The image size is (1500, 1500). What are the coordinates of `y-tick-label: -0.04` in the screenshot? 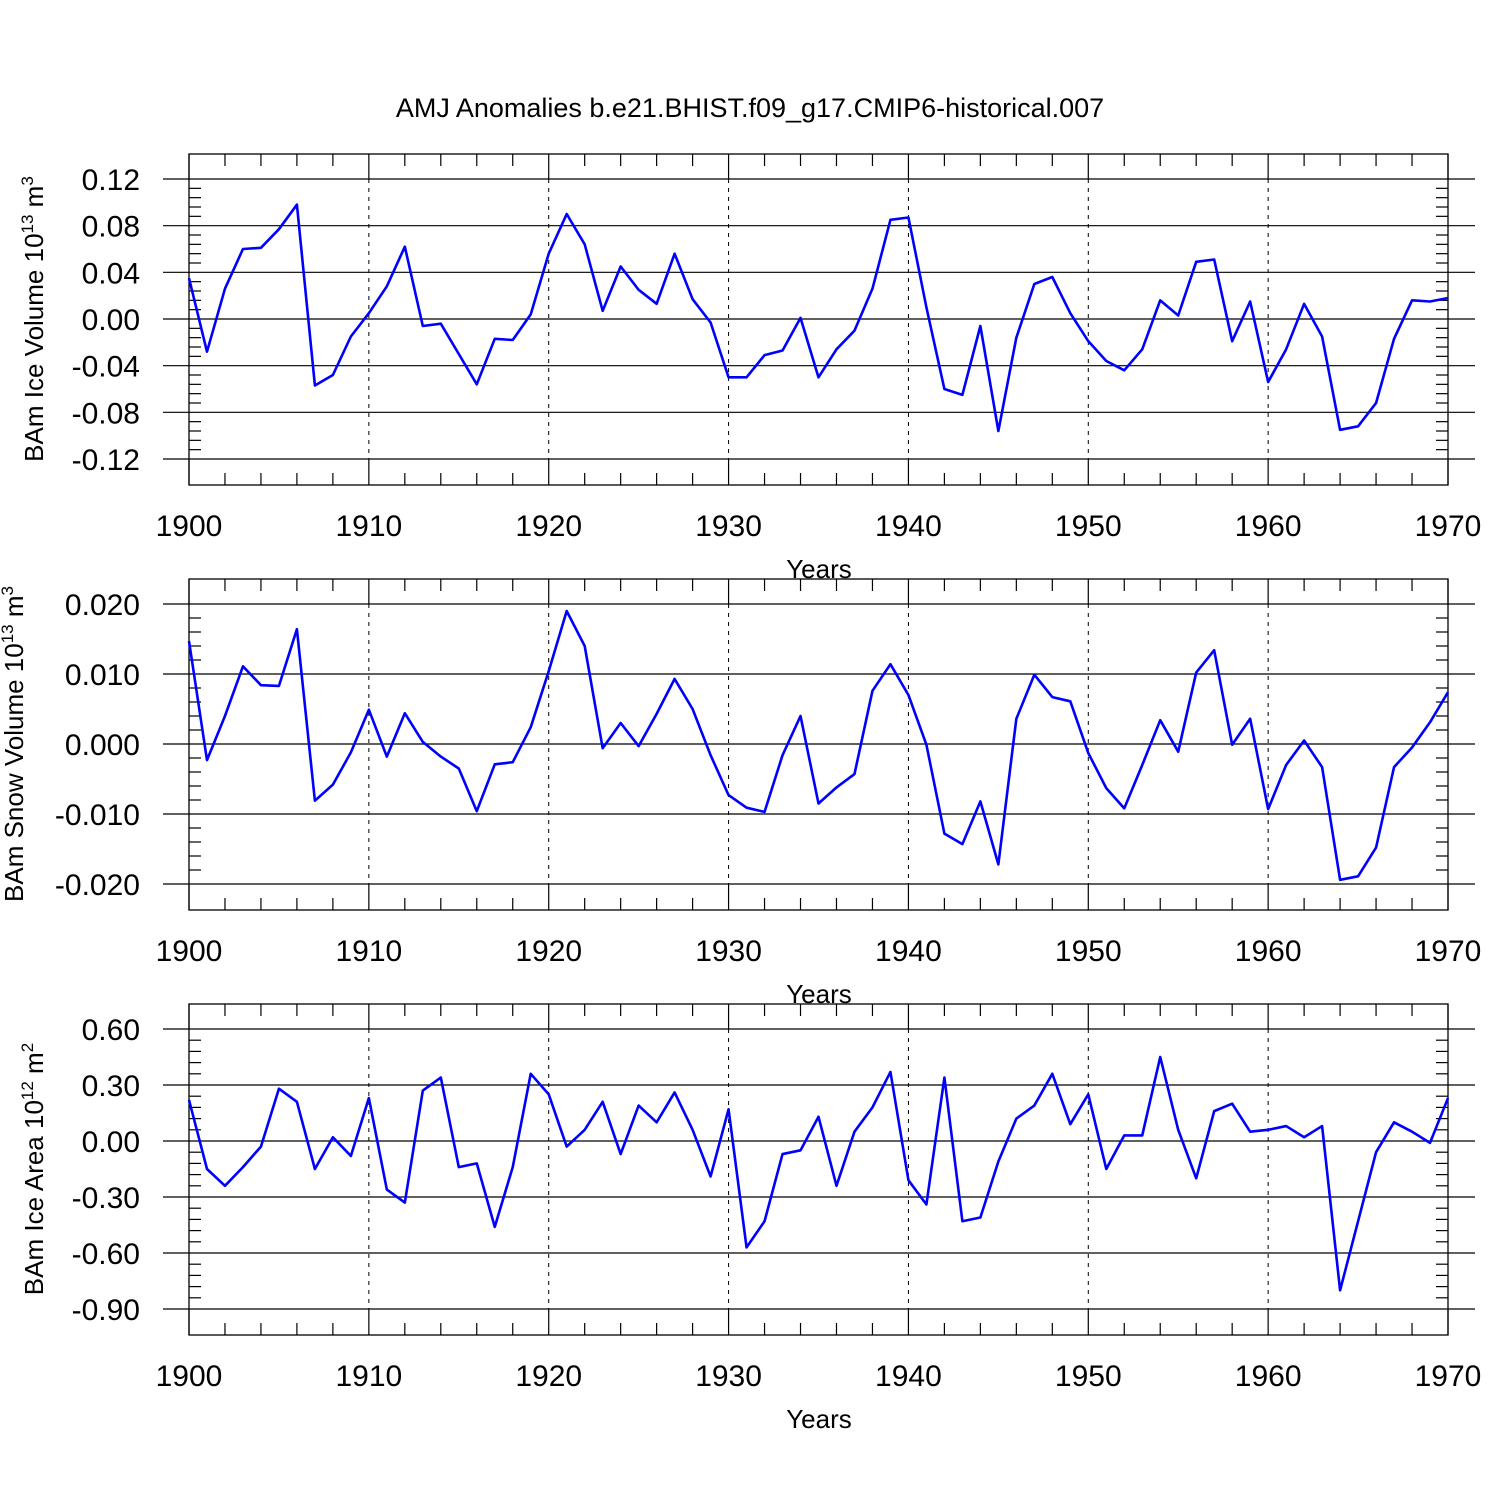 It's located at (106, 367).